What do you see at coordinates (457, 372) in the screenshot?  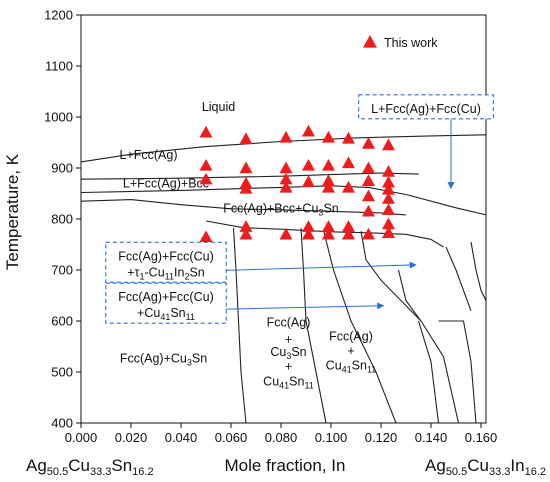 I see `boundary-v8` at bounding box center [457, 372].